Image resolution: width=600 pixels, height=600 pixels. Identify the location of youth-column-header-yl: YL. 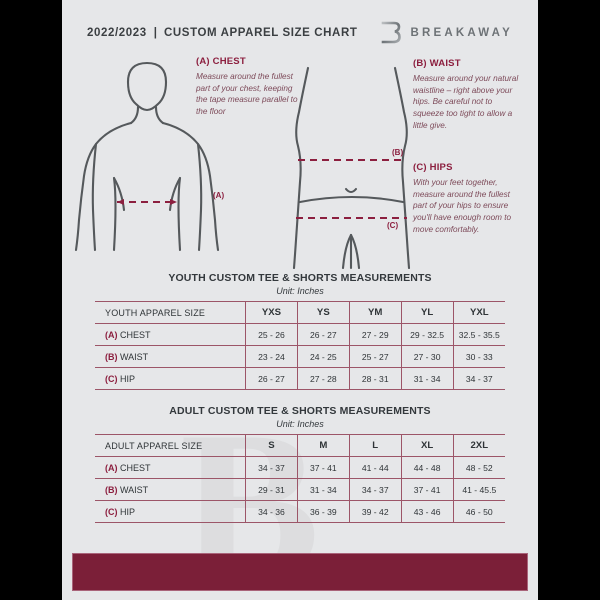
(427, 312).